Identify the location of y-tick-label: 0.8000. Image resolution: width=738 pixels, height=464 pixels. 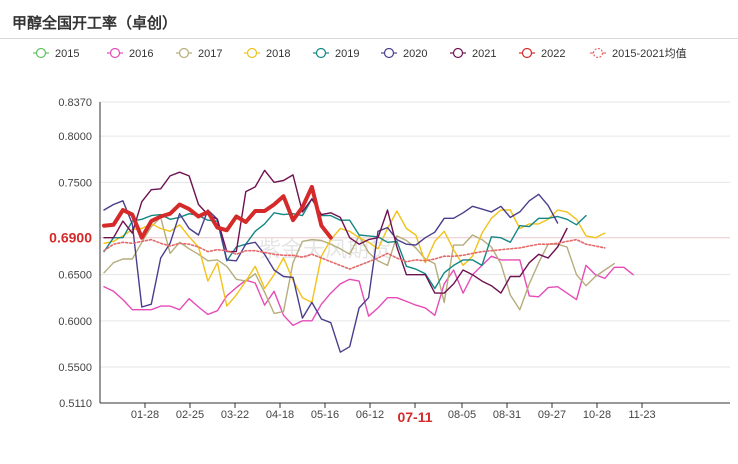
(75, 137).